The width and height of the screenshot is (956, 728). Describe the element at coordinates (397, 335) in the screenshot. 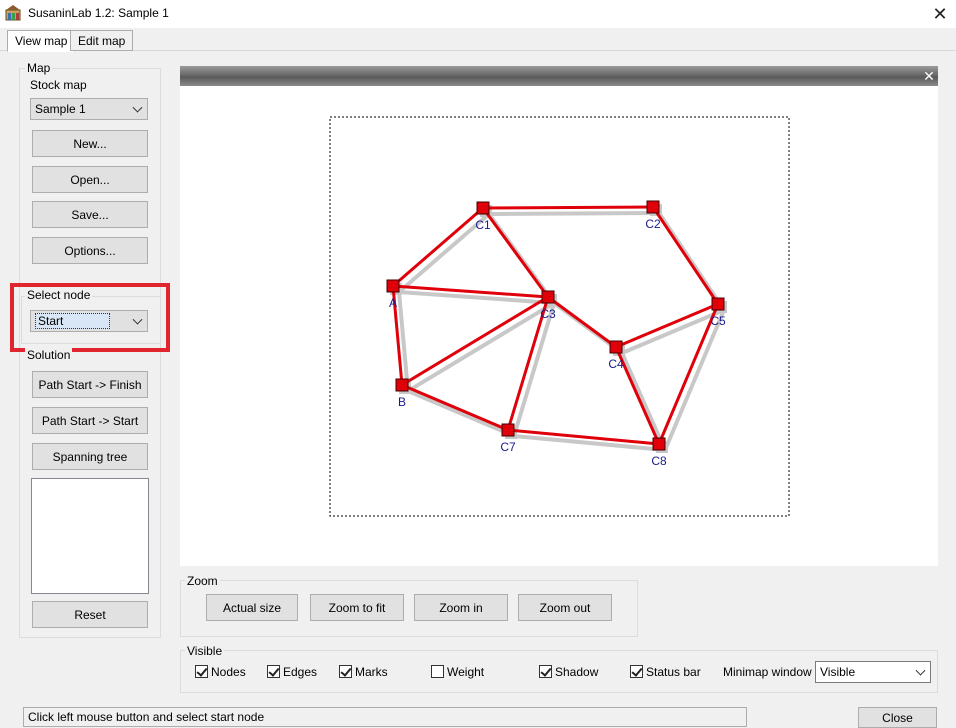

I see `edge-A-B` at that location.